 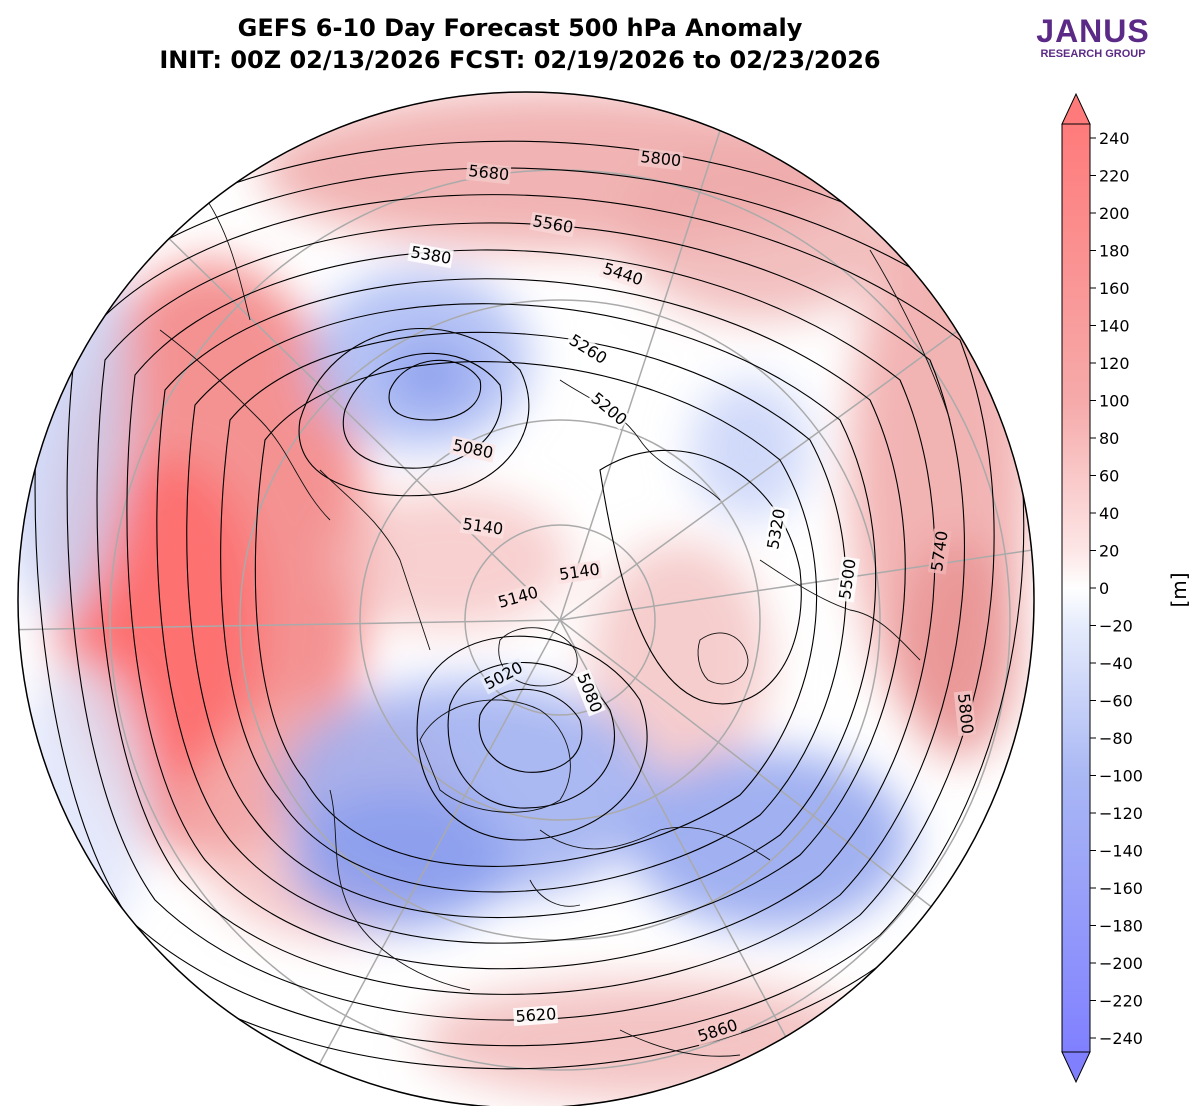 I want to click on colorbar-tick-label: 20, so click(x=1109, y=551).